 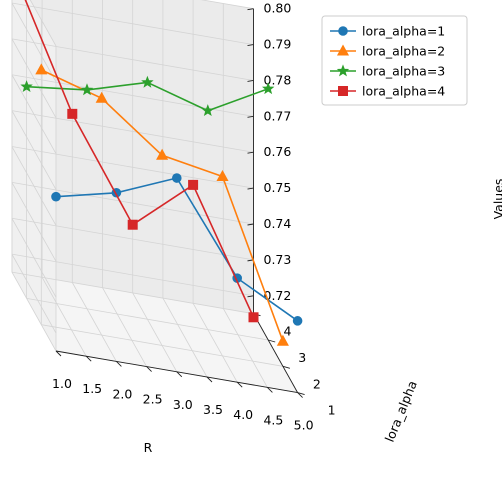 I want to click on x-tick-label: 3.0, so click(x=183, y=404).